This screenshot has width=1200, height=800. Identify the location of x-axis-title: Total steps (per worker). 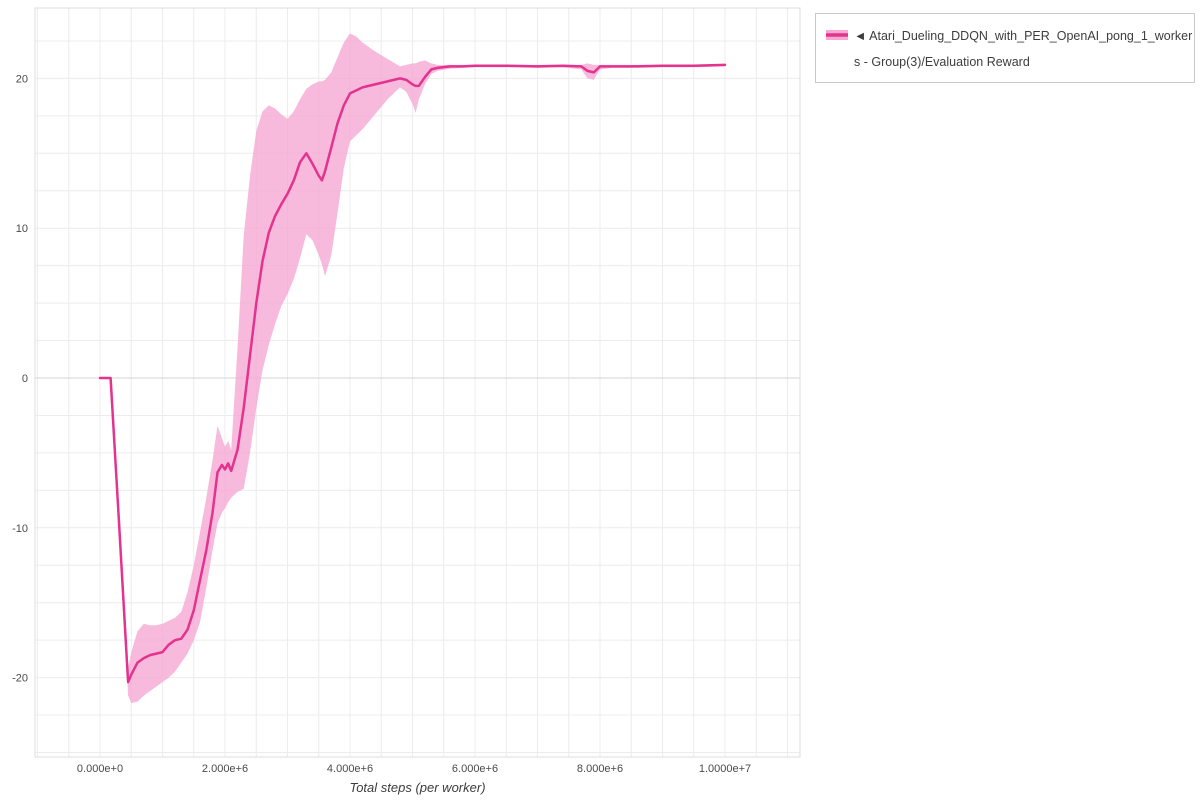
(417, 787).